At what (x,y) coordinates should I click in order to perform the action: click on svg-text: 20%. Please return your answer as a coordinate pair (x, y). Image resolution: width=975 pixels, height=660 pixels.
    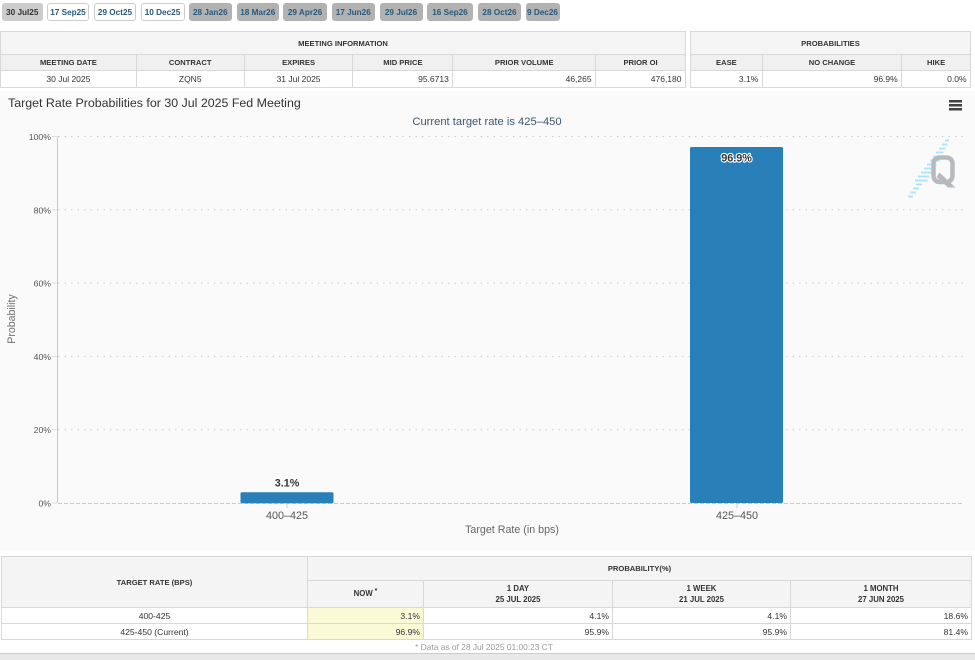
    Looking at the image, I should click on (43, 430).